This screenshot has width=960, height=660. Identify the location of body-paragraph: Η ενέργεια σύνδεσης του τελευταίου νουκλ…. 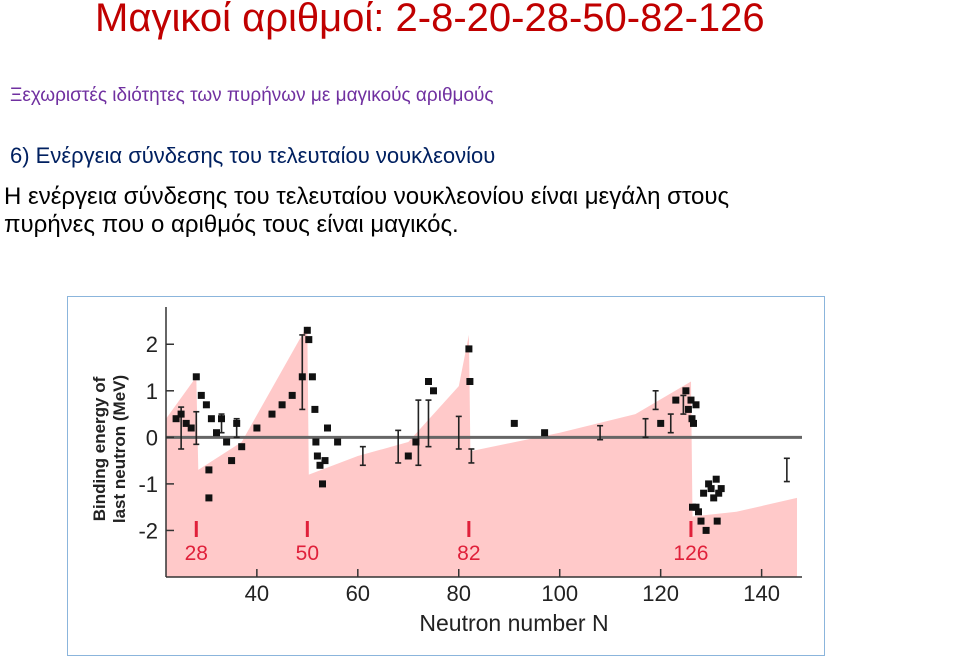
(482, 211).